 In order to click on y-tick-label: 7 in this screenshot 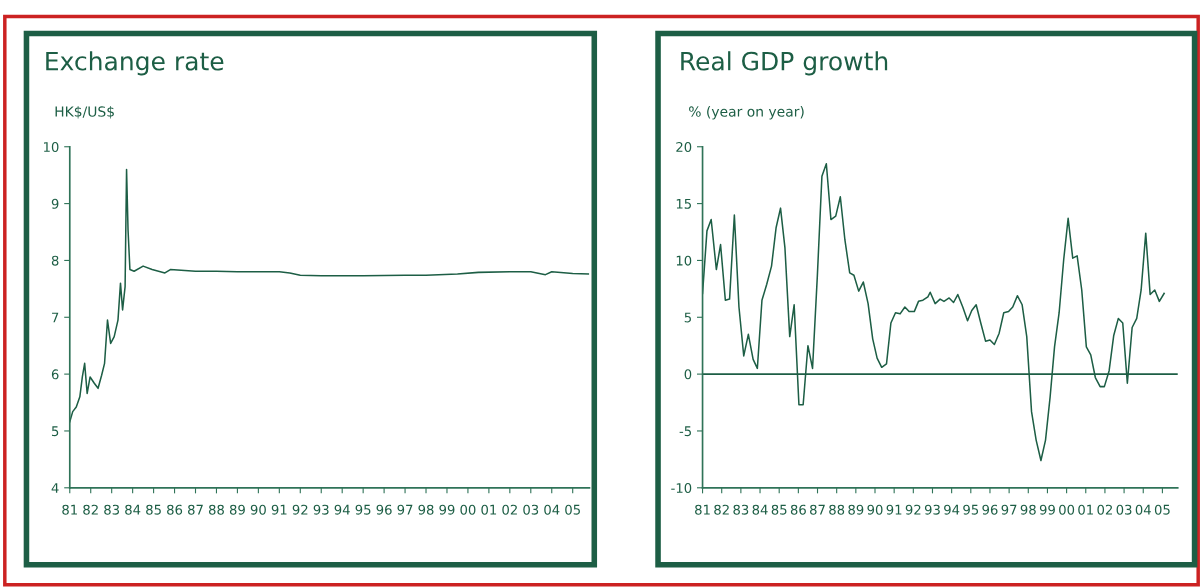, I will do `click(55, 317)`.